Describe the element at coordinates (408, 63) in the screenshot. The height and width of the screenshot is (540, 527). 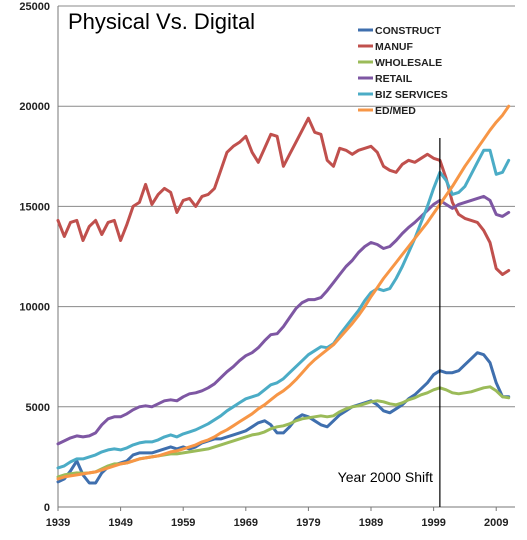
I see `legend-label-wholesale: WHOLESALE` at that location.